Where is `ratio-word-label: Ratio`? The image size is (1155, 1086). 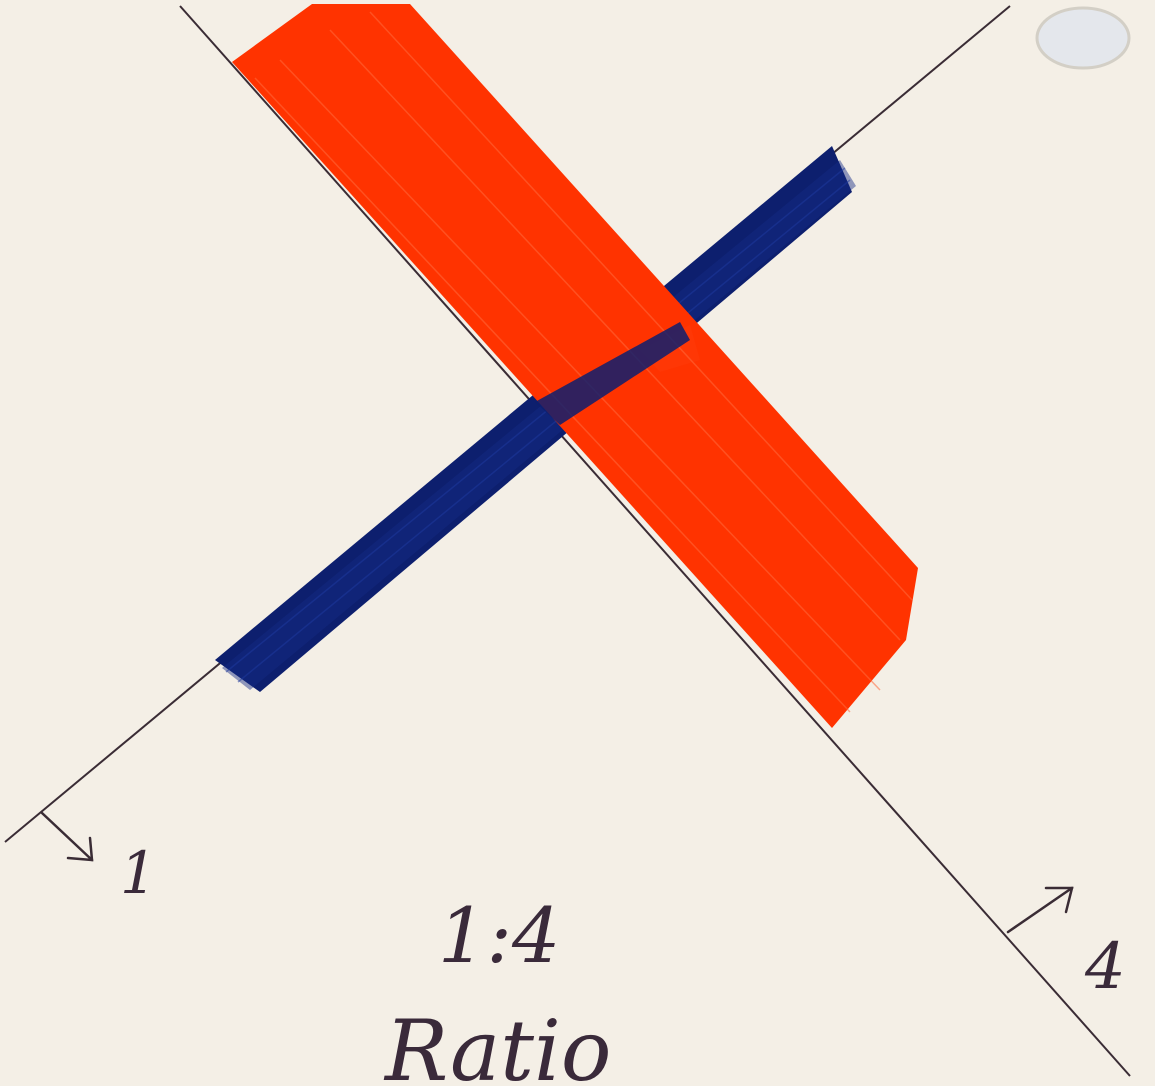 ratio-word-label: Ratio is located at coordinates (497, 1044).